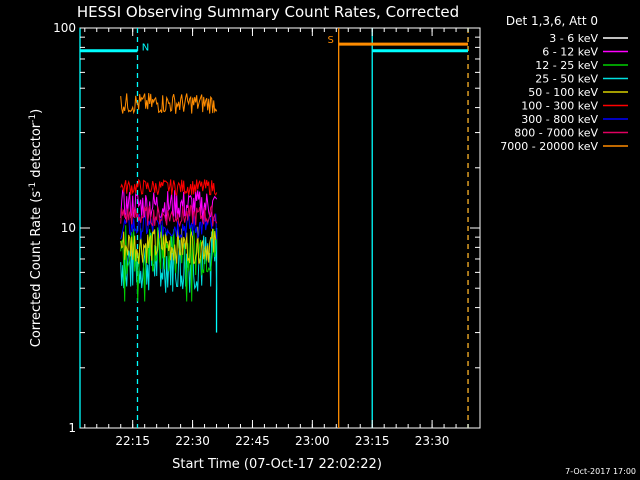 This screenshot has height=480, width=640. Describe the element at coordinates (556, 133) in the screenshot. I see `legend-label: 800 - 7000 keV` at that location.